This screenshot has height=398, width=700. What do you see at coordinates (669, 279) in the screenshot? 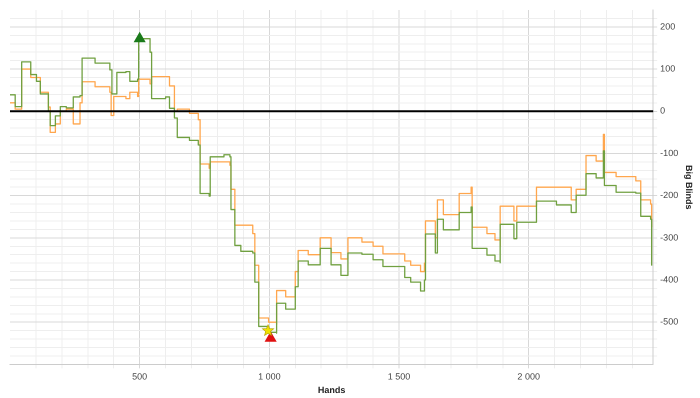
I see `y-tick-label: -400` at bounding box center [669, 279].